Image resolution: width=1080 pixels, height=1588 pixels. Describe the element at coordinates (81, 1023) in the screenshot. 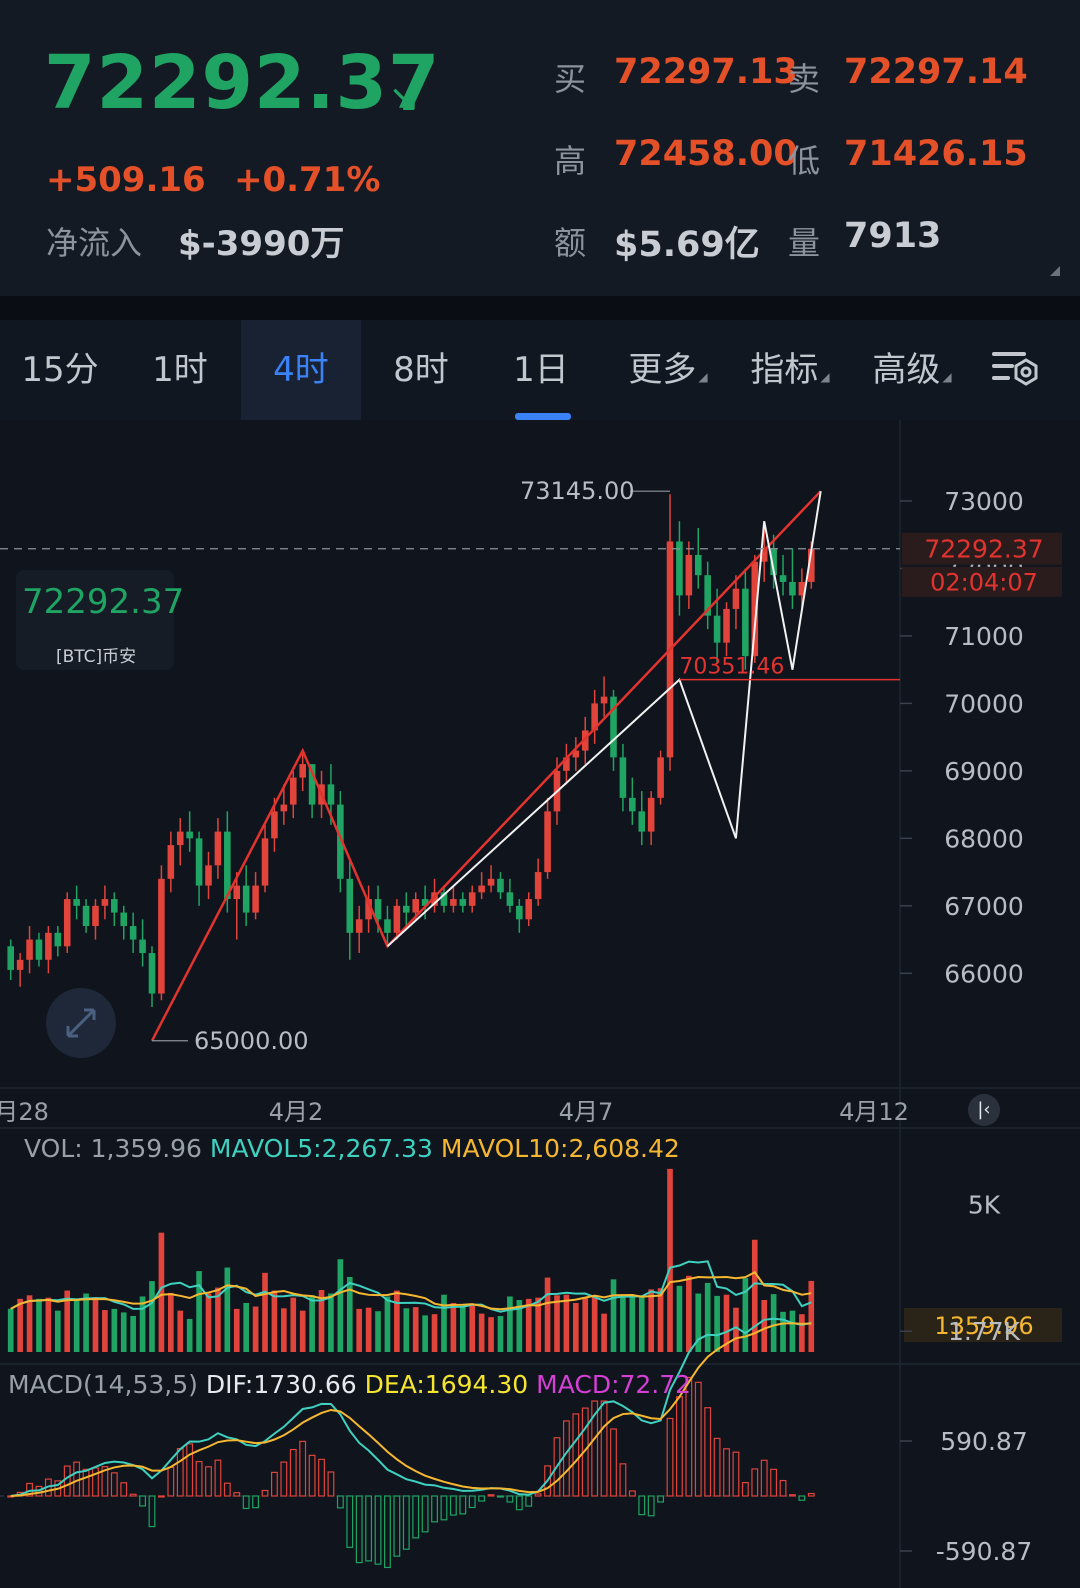

I see `expand-button` at that location.